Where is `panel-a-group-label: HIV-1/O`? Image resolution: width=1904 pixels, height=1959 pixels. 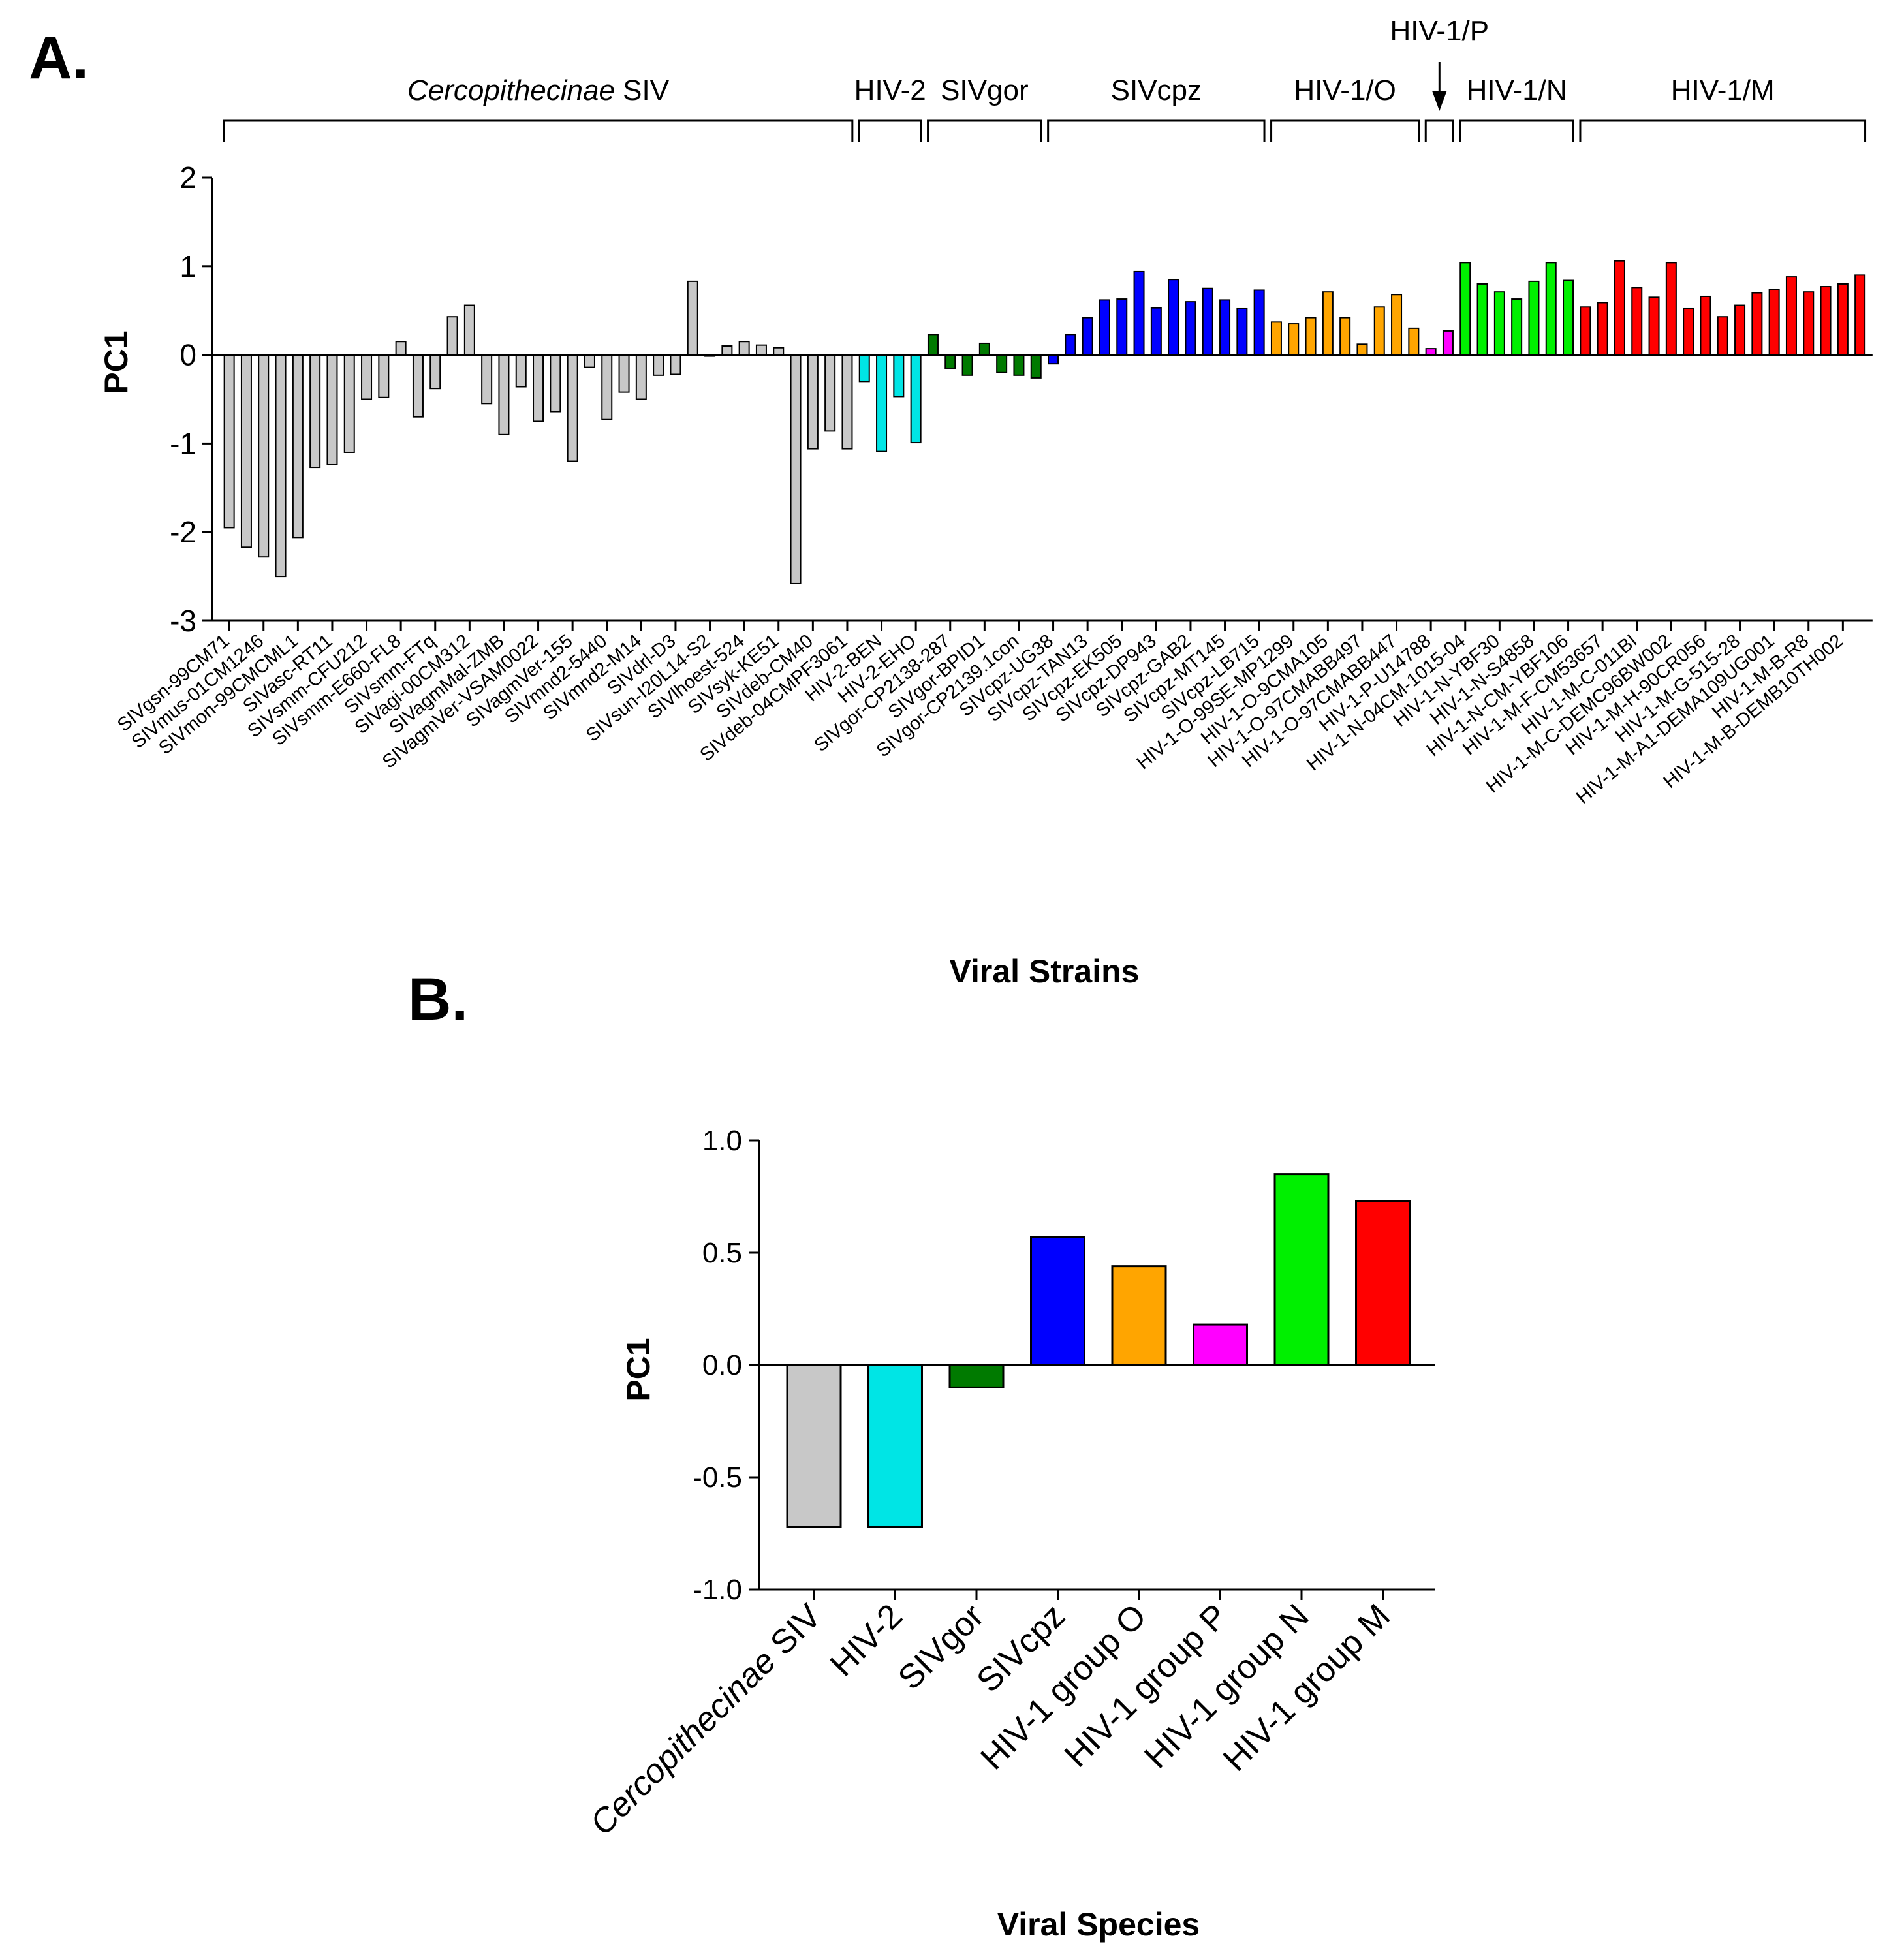 panel-a-group-label: HIV-1/O is located at coordinates (1345, 90).